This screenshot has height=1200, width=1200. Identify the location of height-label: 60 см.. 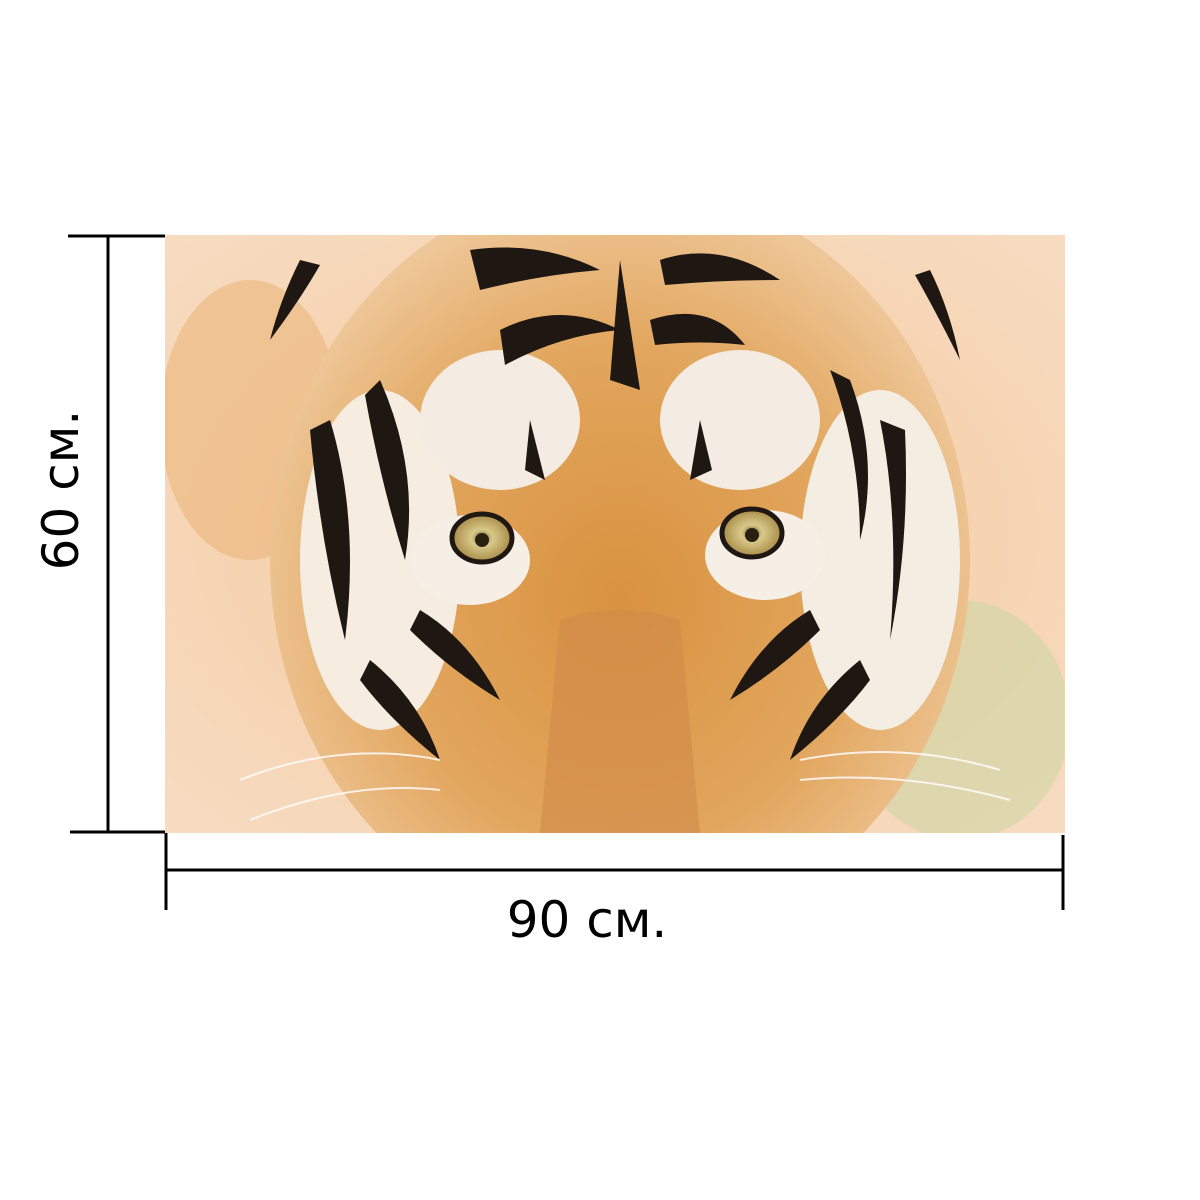
(61, 490).